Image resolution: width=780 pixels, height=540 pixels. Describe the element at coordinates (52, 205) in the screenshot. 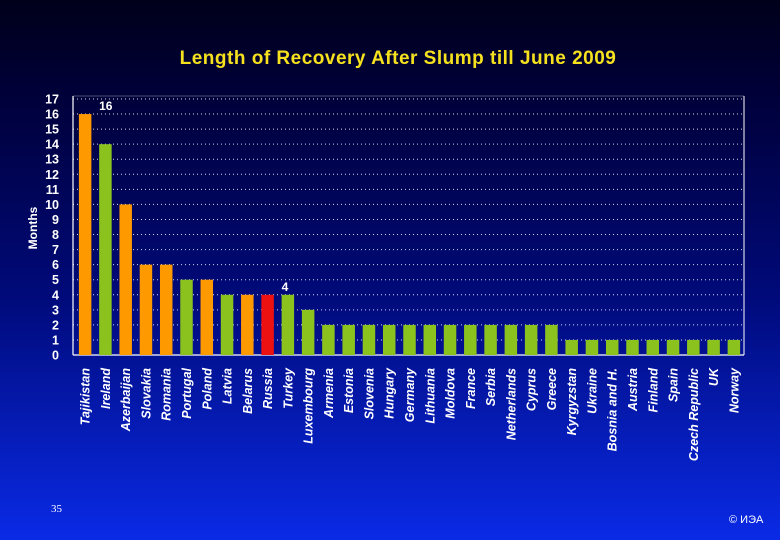

I see `y-tick-label: 10` at that location.